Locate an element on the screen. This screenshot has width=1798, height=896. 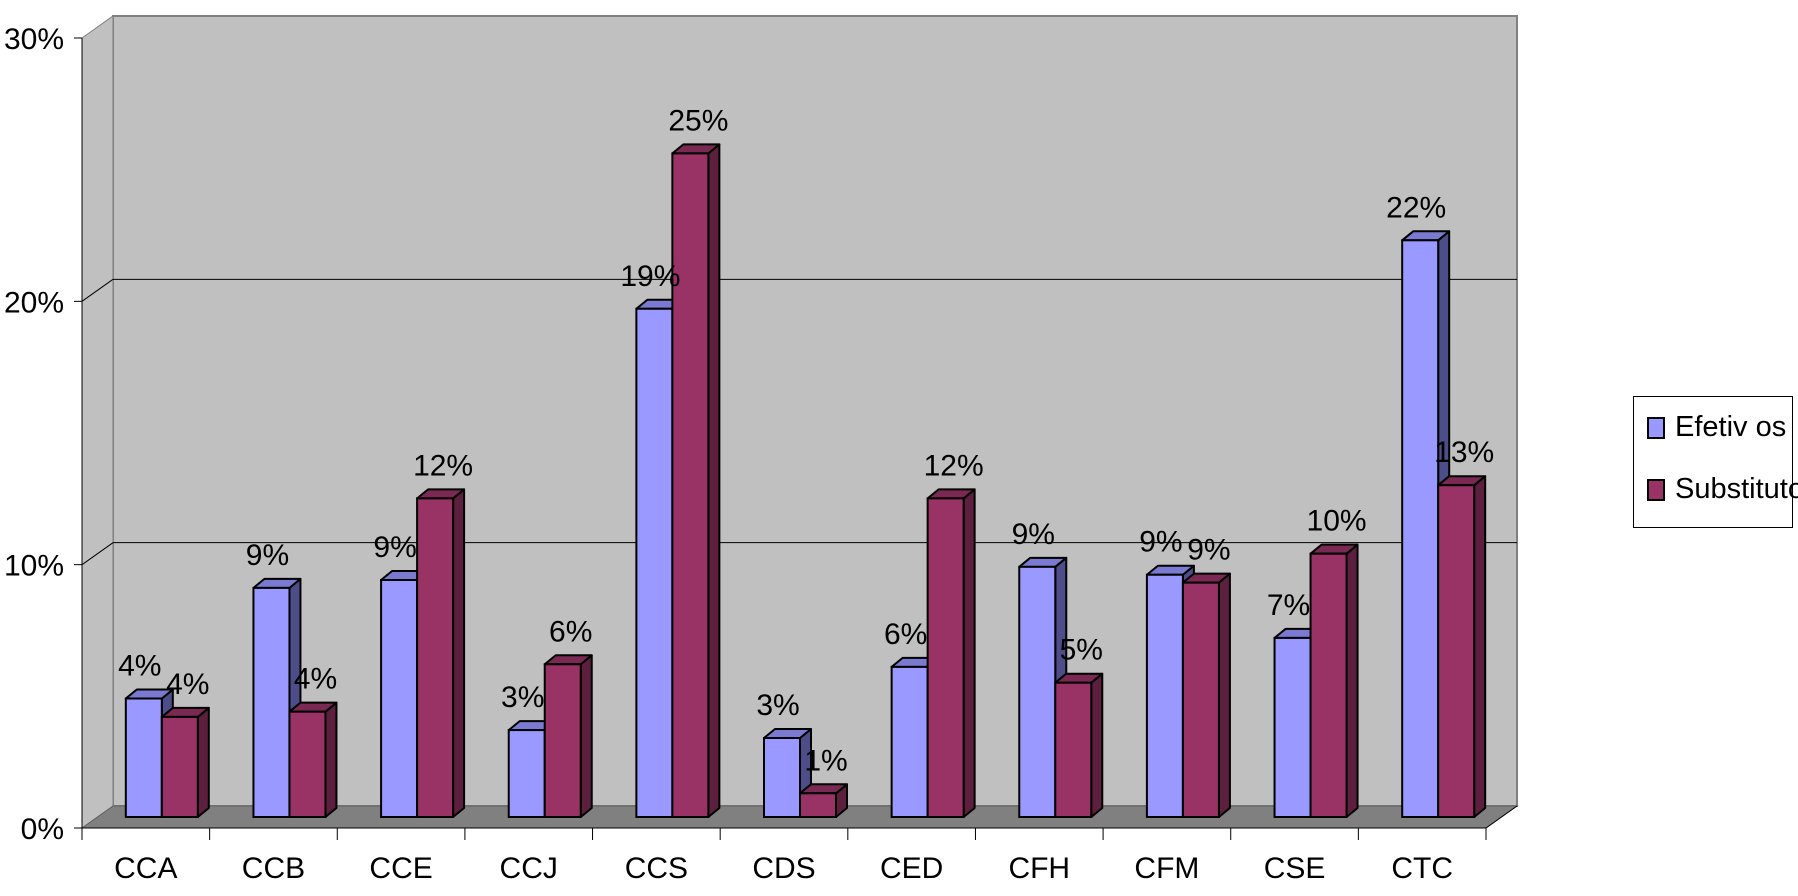
data-label: 1% is located at coordinates (825, 760).